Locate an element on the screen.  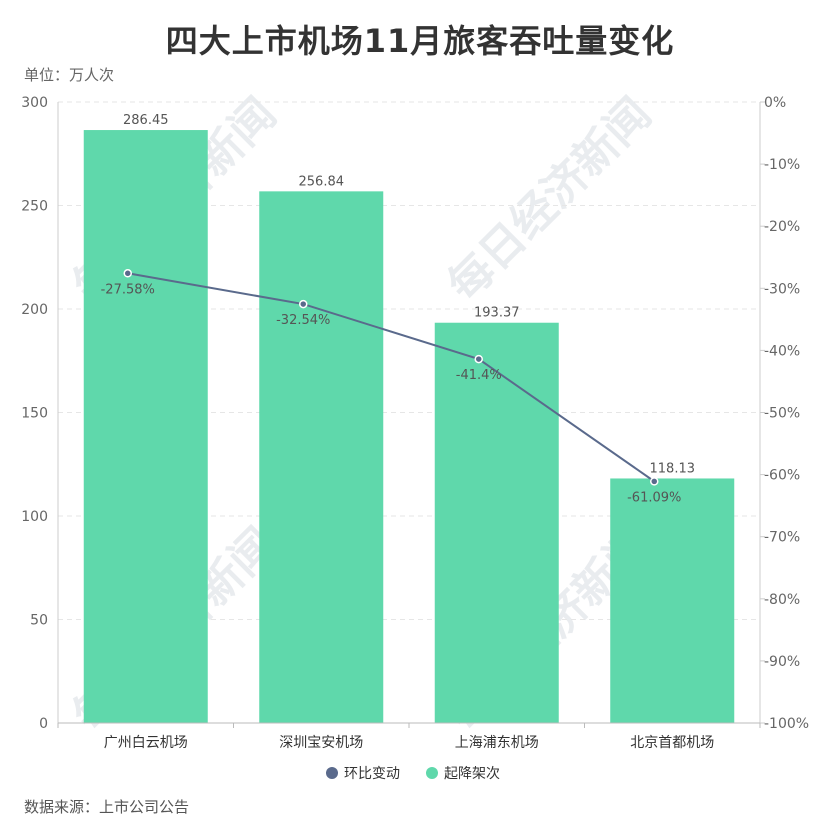
right-tick-label: -100% is located at coordinates (786, 724).